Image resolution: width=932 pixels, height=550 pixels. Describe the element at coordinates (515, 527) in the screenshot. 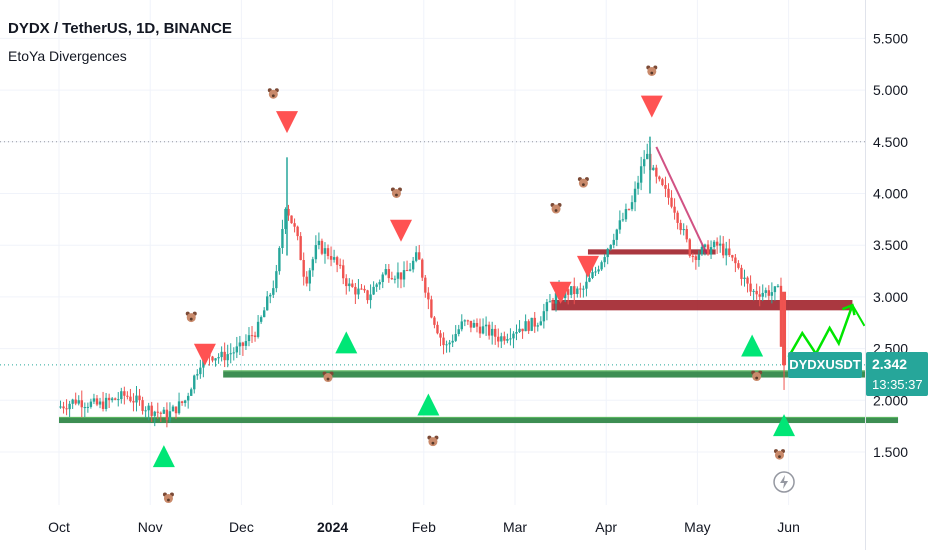

I see `x-tick-label: Mar` at that location.